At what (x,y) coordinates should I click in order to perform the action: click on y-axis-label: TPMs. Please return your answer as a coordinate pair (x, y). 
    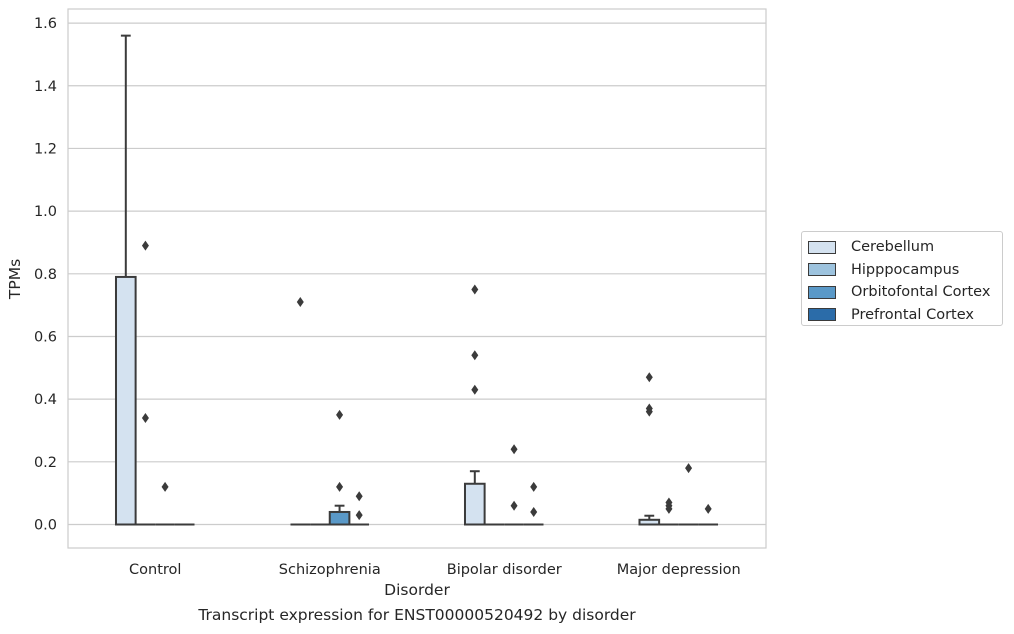
    Looking at the image, I should click on (15, 279).